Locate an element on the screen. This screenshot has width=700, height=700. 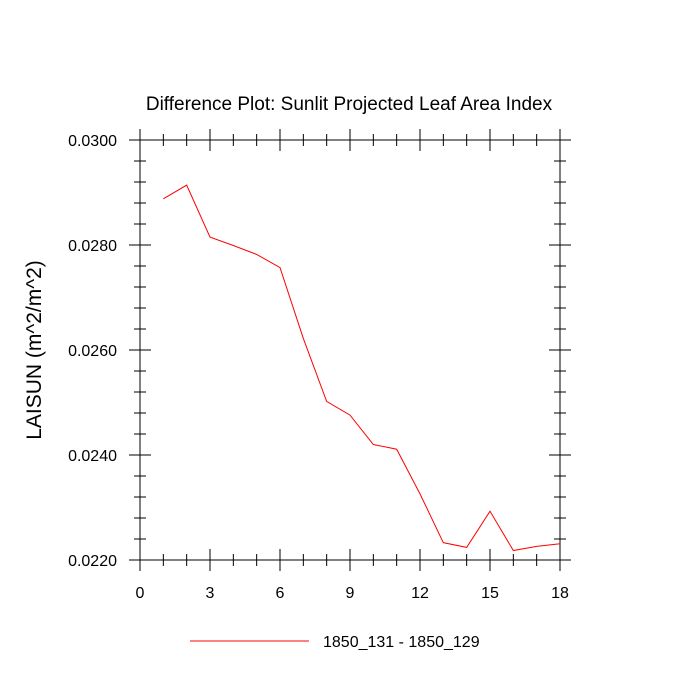
y-tick-label: 0.0240 is located at coordinates (92, 456).